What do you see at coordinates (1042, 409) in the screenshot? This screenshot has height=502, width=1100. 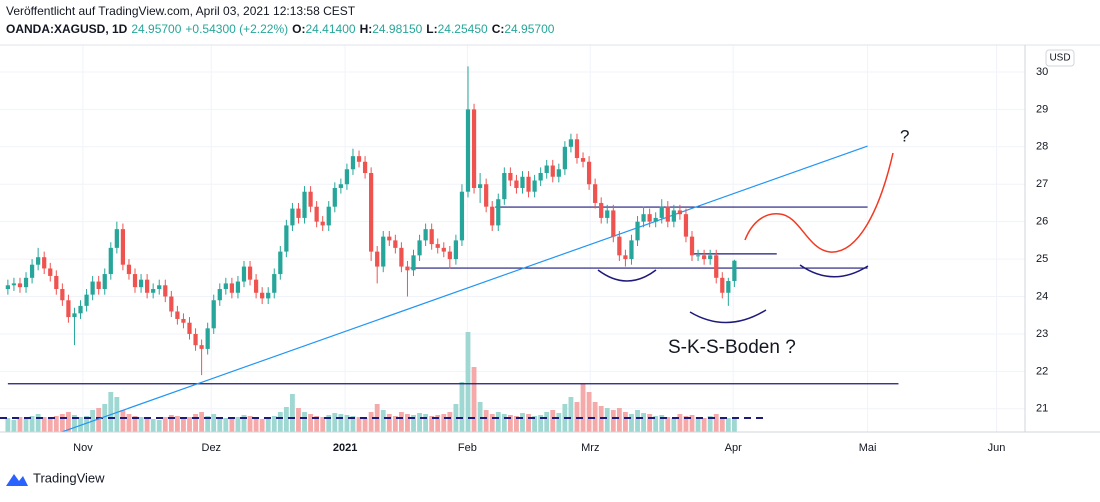 I see `y-tick-label: 21` at bounding box center [1042, 409].